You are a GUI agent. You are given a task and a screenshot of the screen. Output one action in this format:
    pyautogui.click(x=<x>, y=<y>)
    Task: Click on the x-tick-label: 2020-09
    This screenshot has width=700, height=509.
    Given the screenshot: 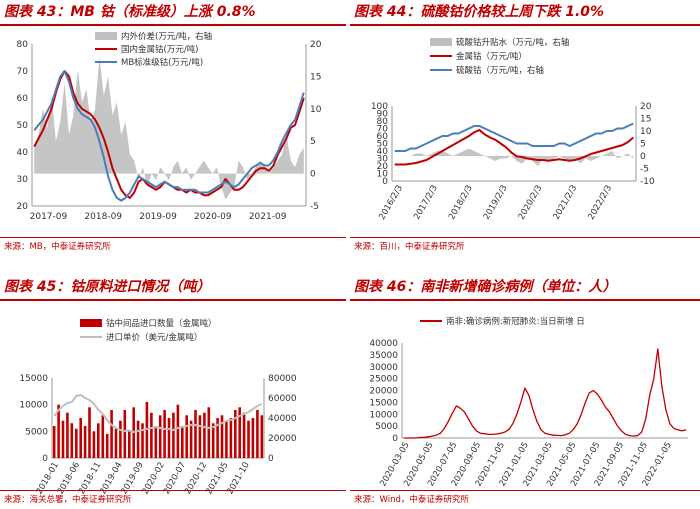 What is the action you would take?
    pyautogui.click(x=213, y=217)
    